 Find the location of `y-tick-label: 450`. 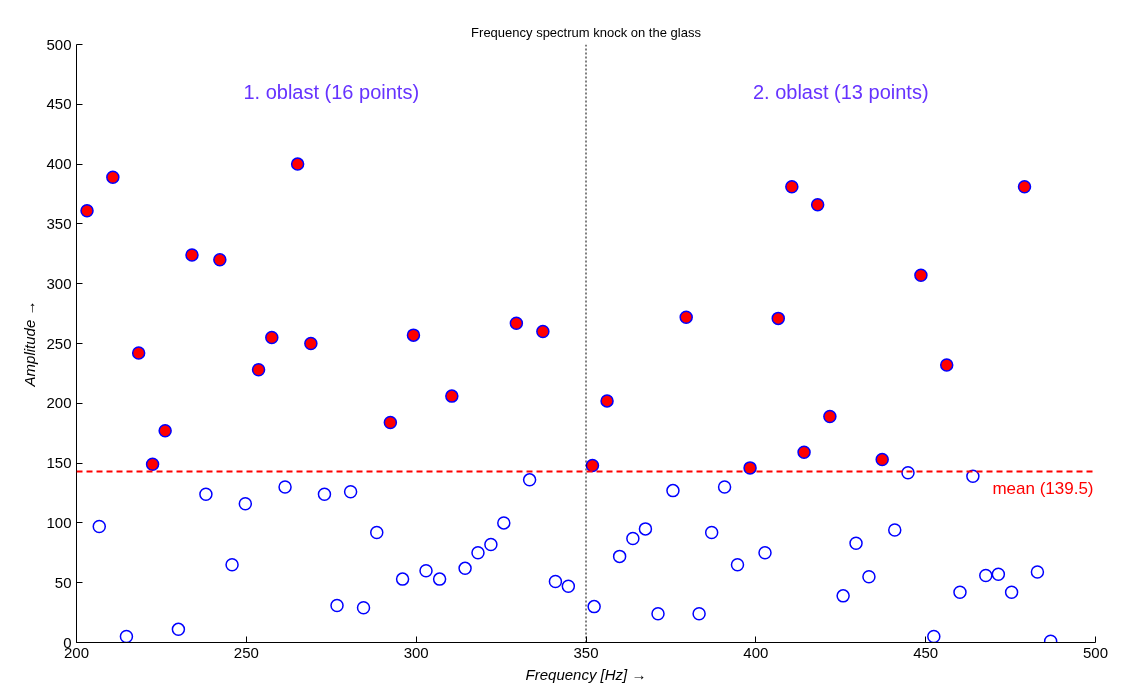

y-tick-label: 450 is located at coordinates (59, 104).